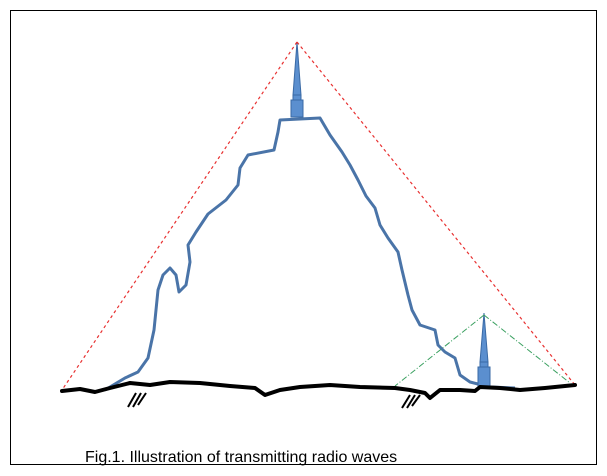 The image size is (607, 476). What do you see at coordinates (297, 79) in the screenshot?
I see `tower-large` at bounding box center [297, 79].